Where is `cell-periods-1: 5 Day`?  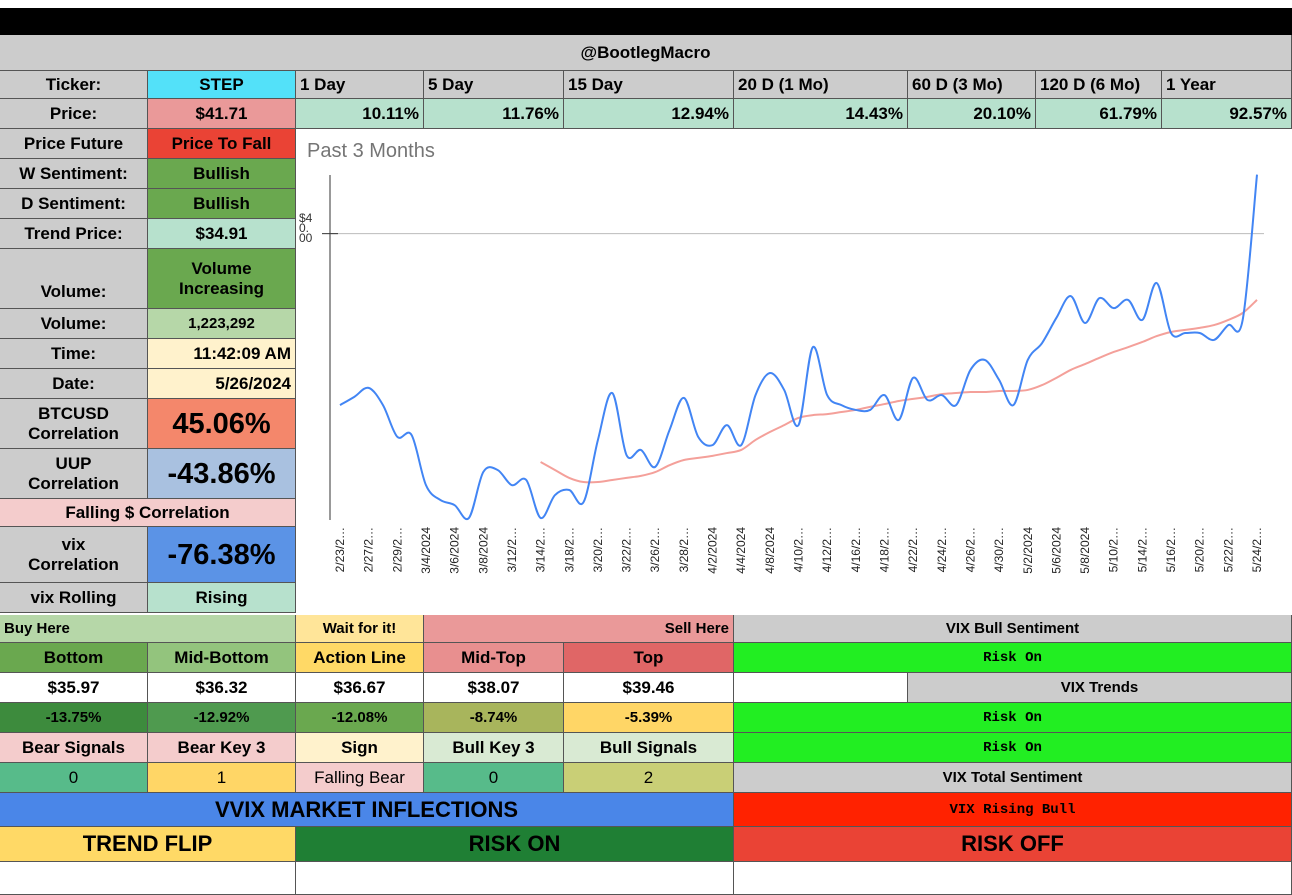 cell-periods-1: 5 Day is located at coordinates (494, 85).